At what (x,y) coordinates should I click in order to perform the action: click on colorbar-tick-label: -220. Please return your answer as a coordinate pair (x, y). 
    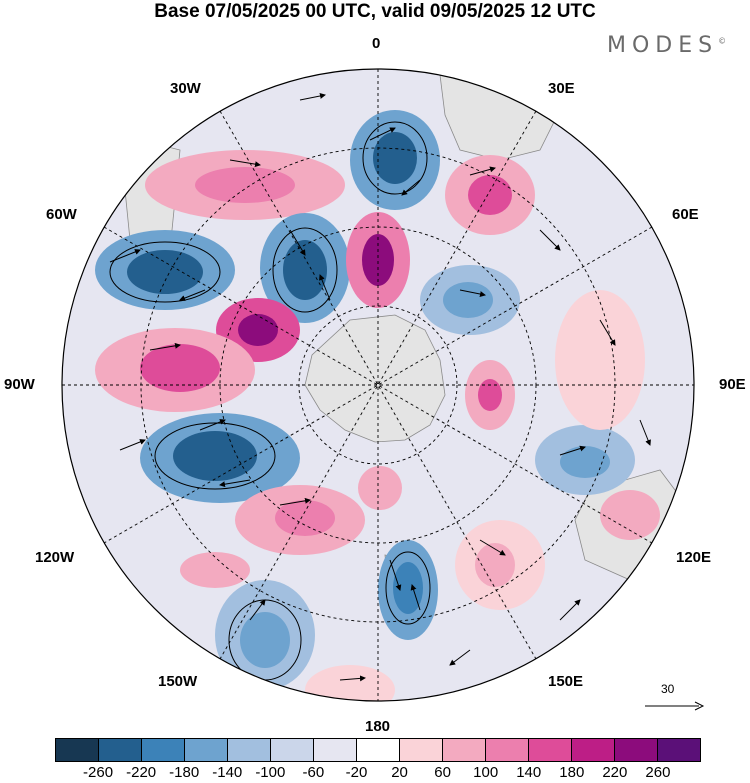
    Looking at the image, I should click on (141, 772).